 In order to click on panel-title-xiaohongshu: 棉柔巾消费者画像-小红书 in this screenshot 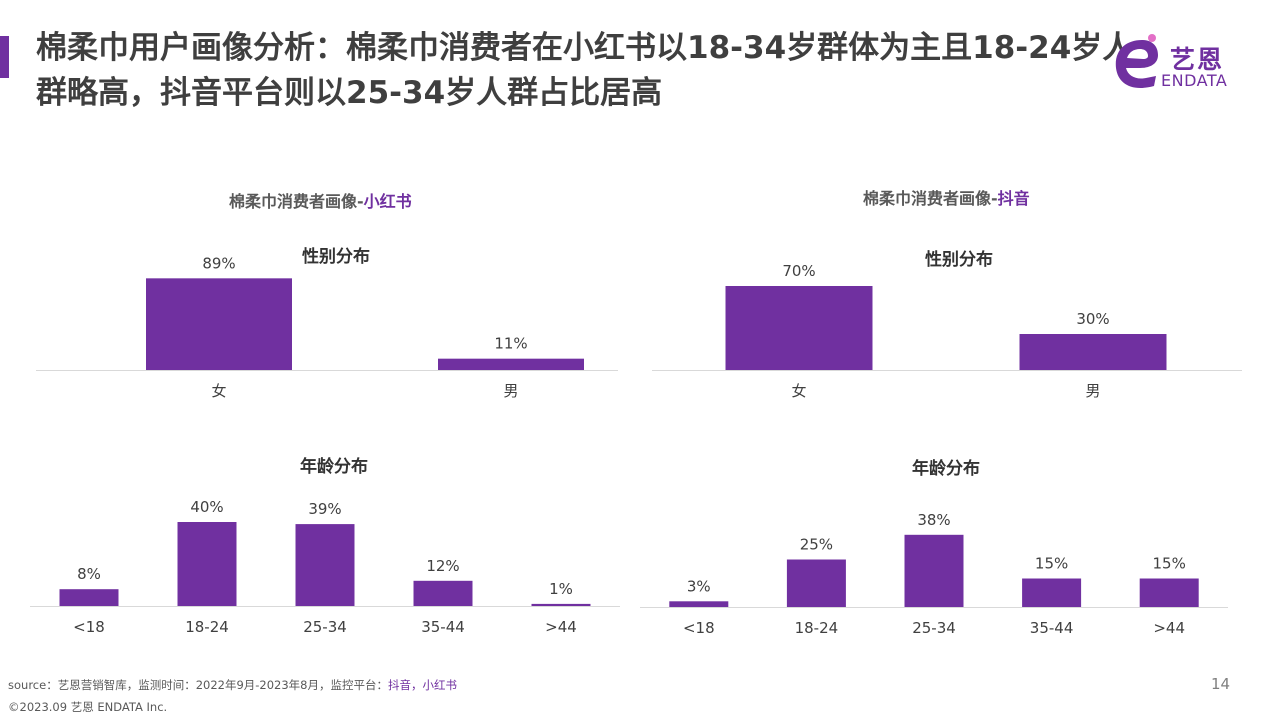, I will do `click(320, 200)`.